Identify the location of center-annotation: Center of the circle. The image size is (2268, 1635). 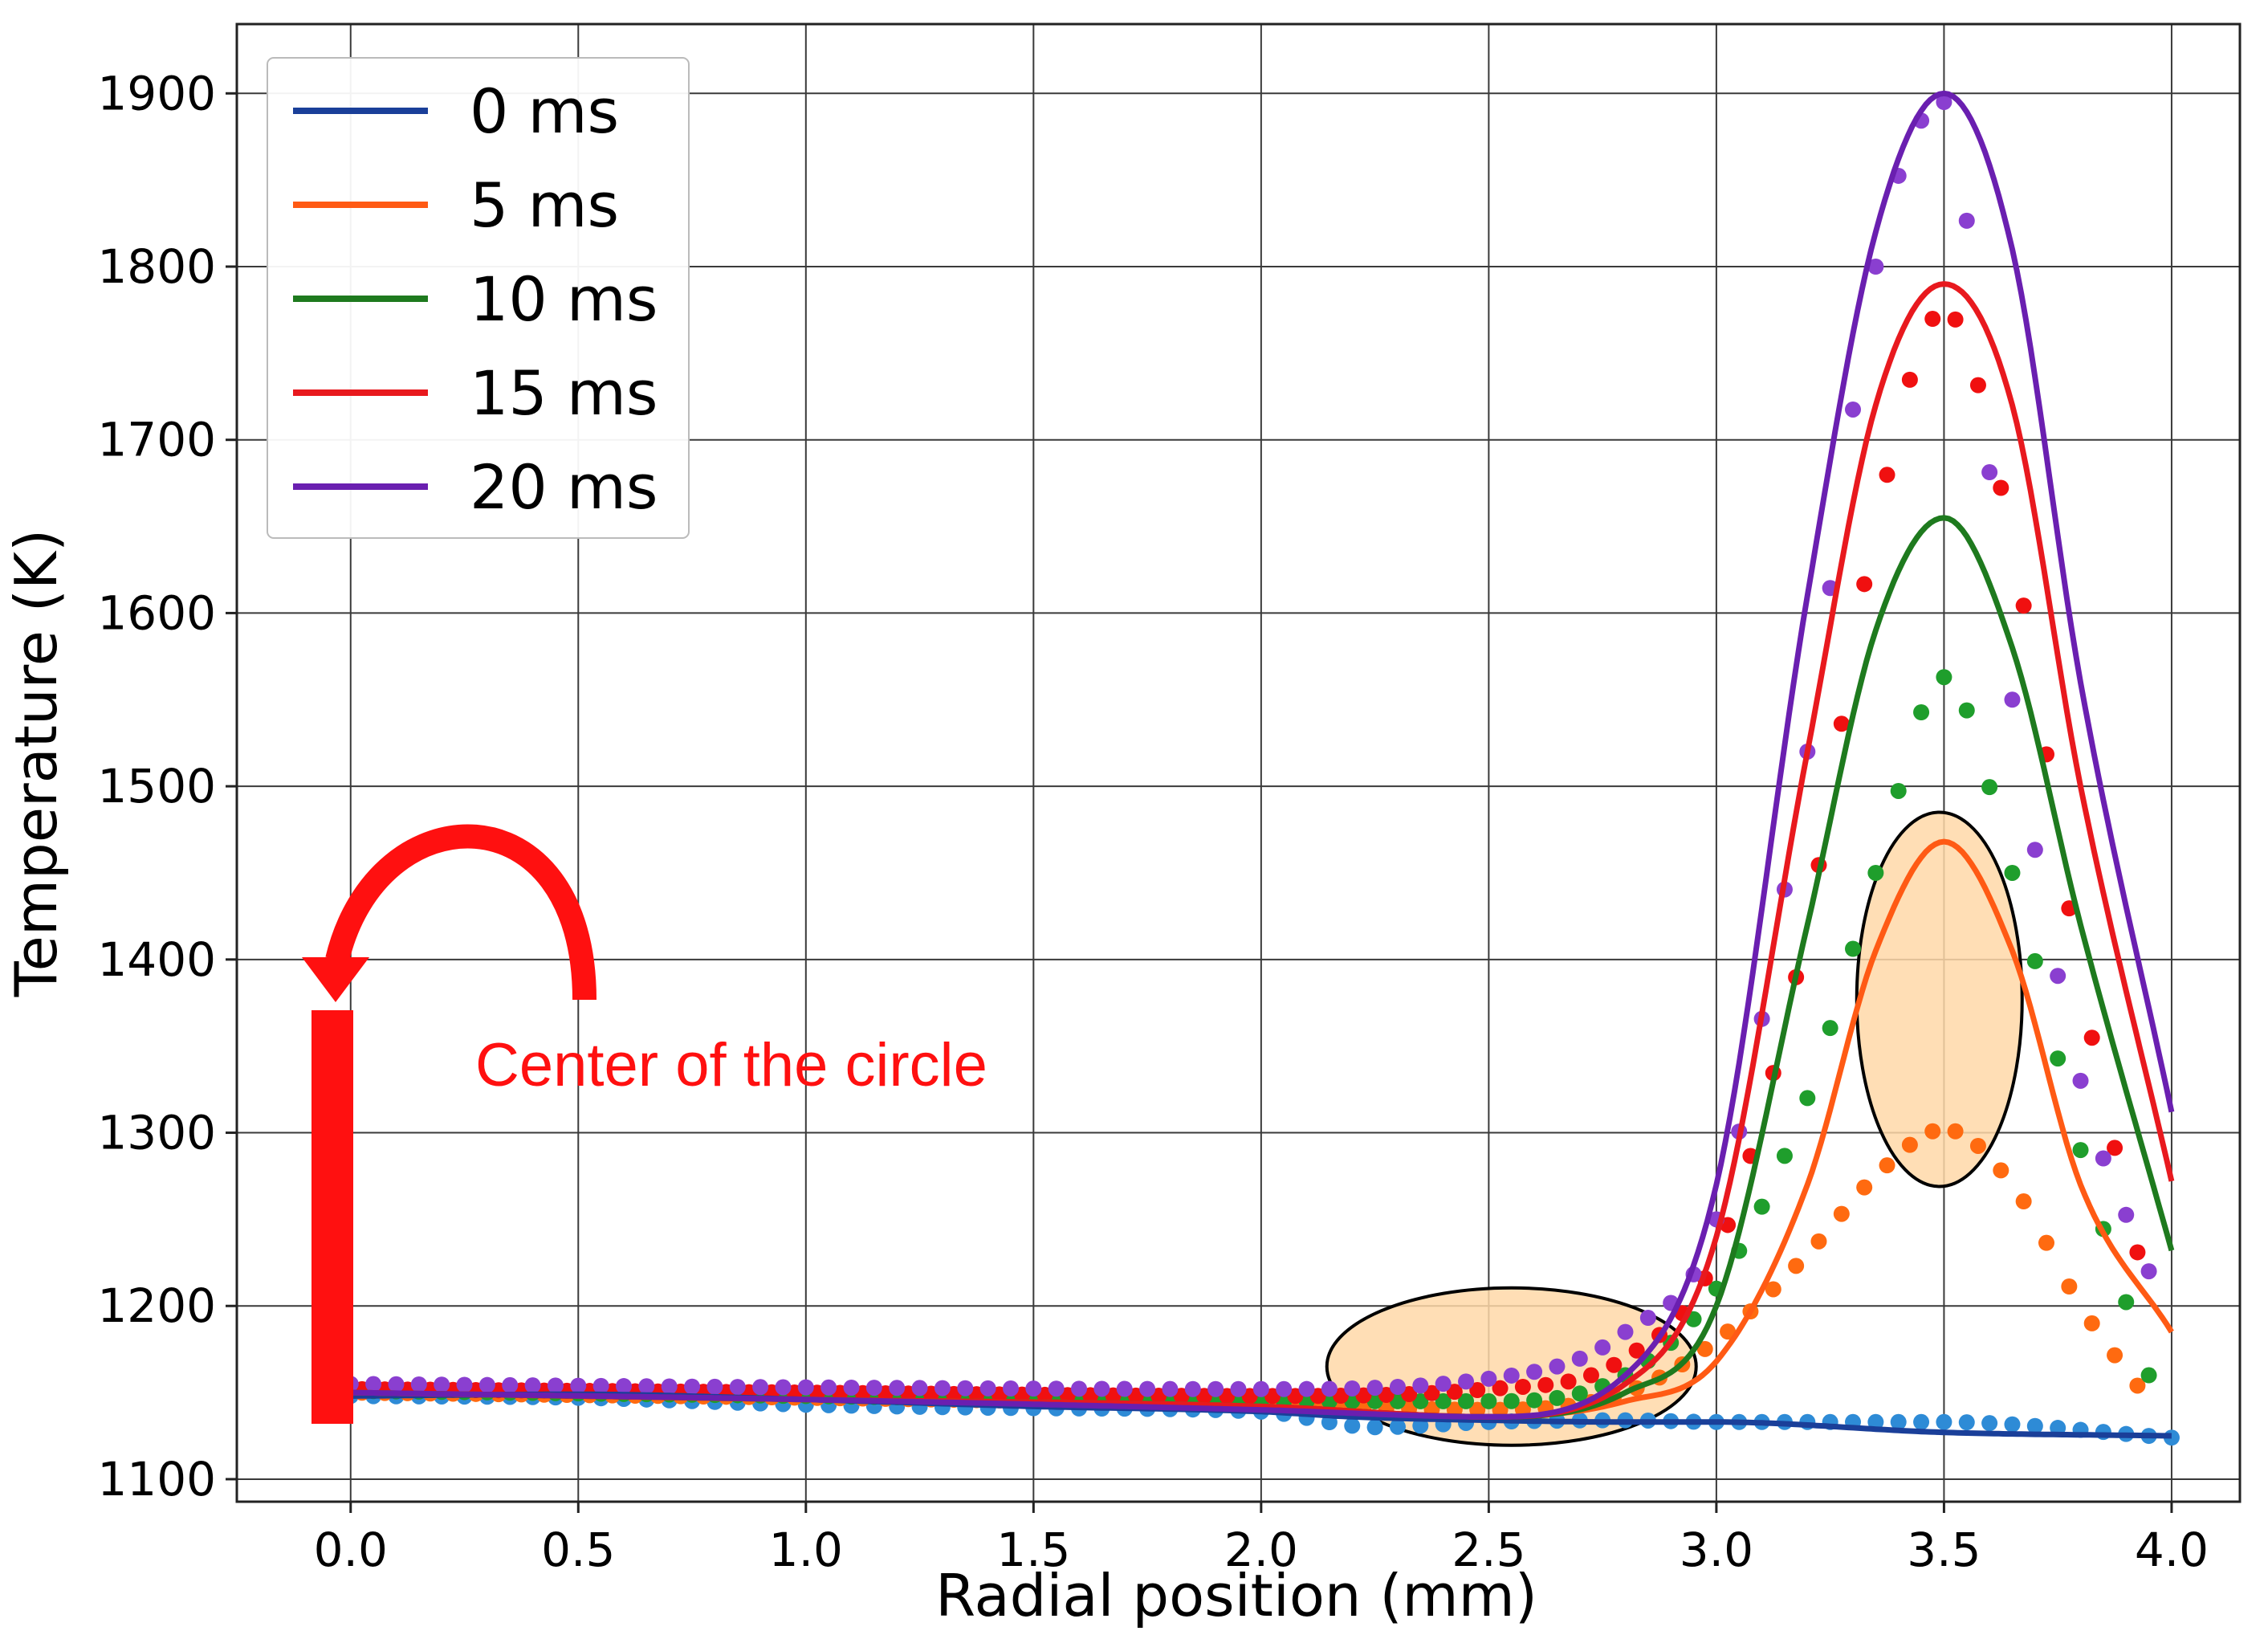
(644, 1124).